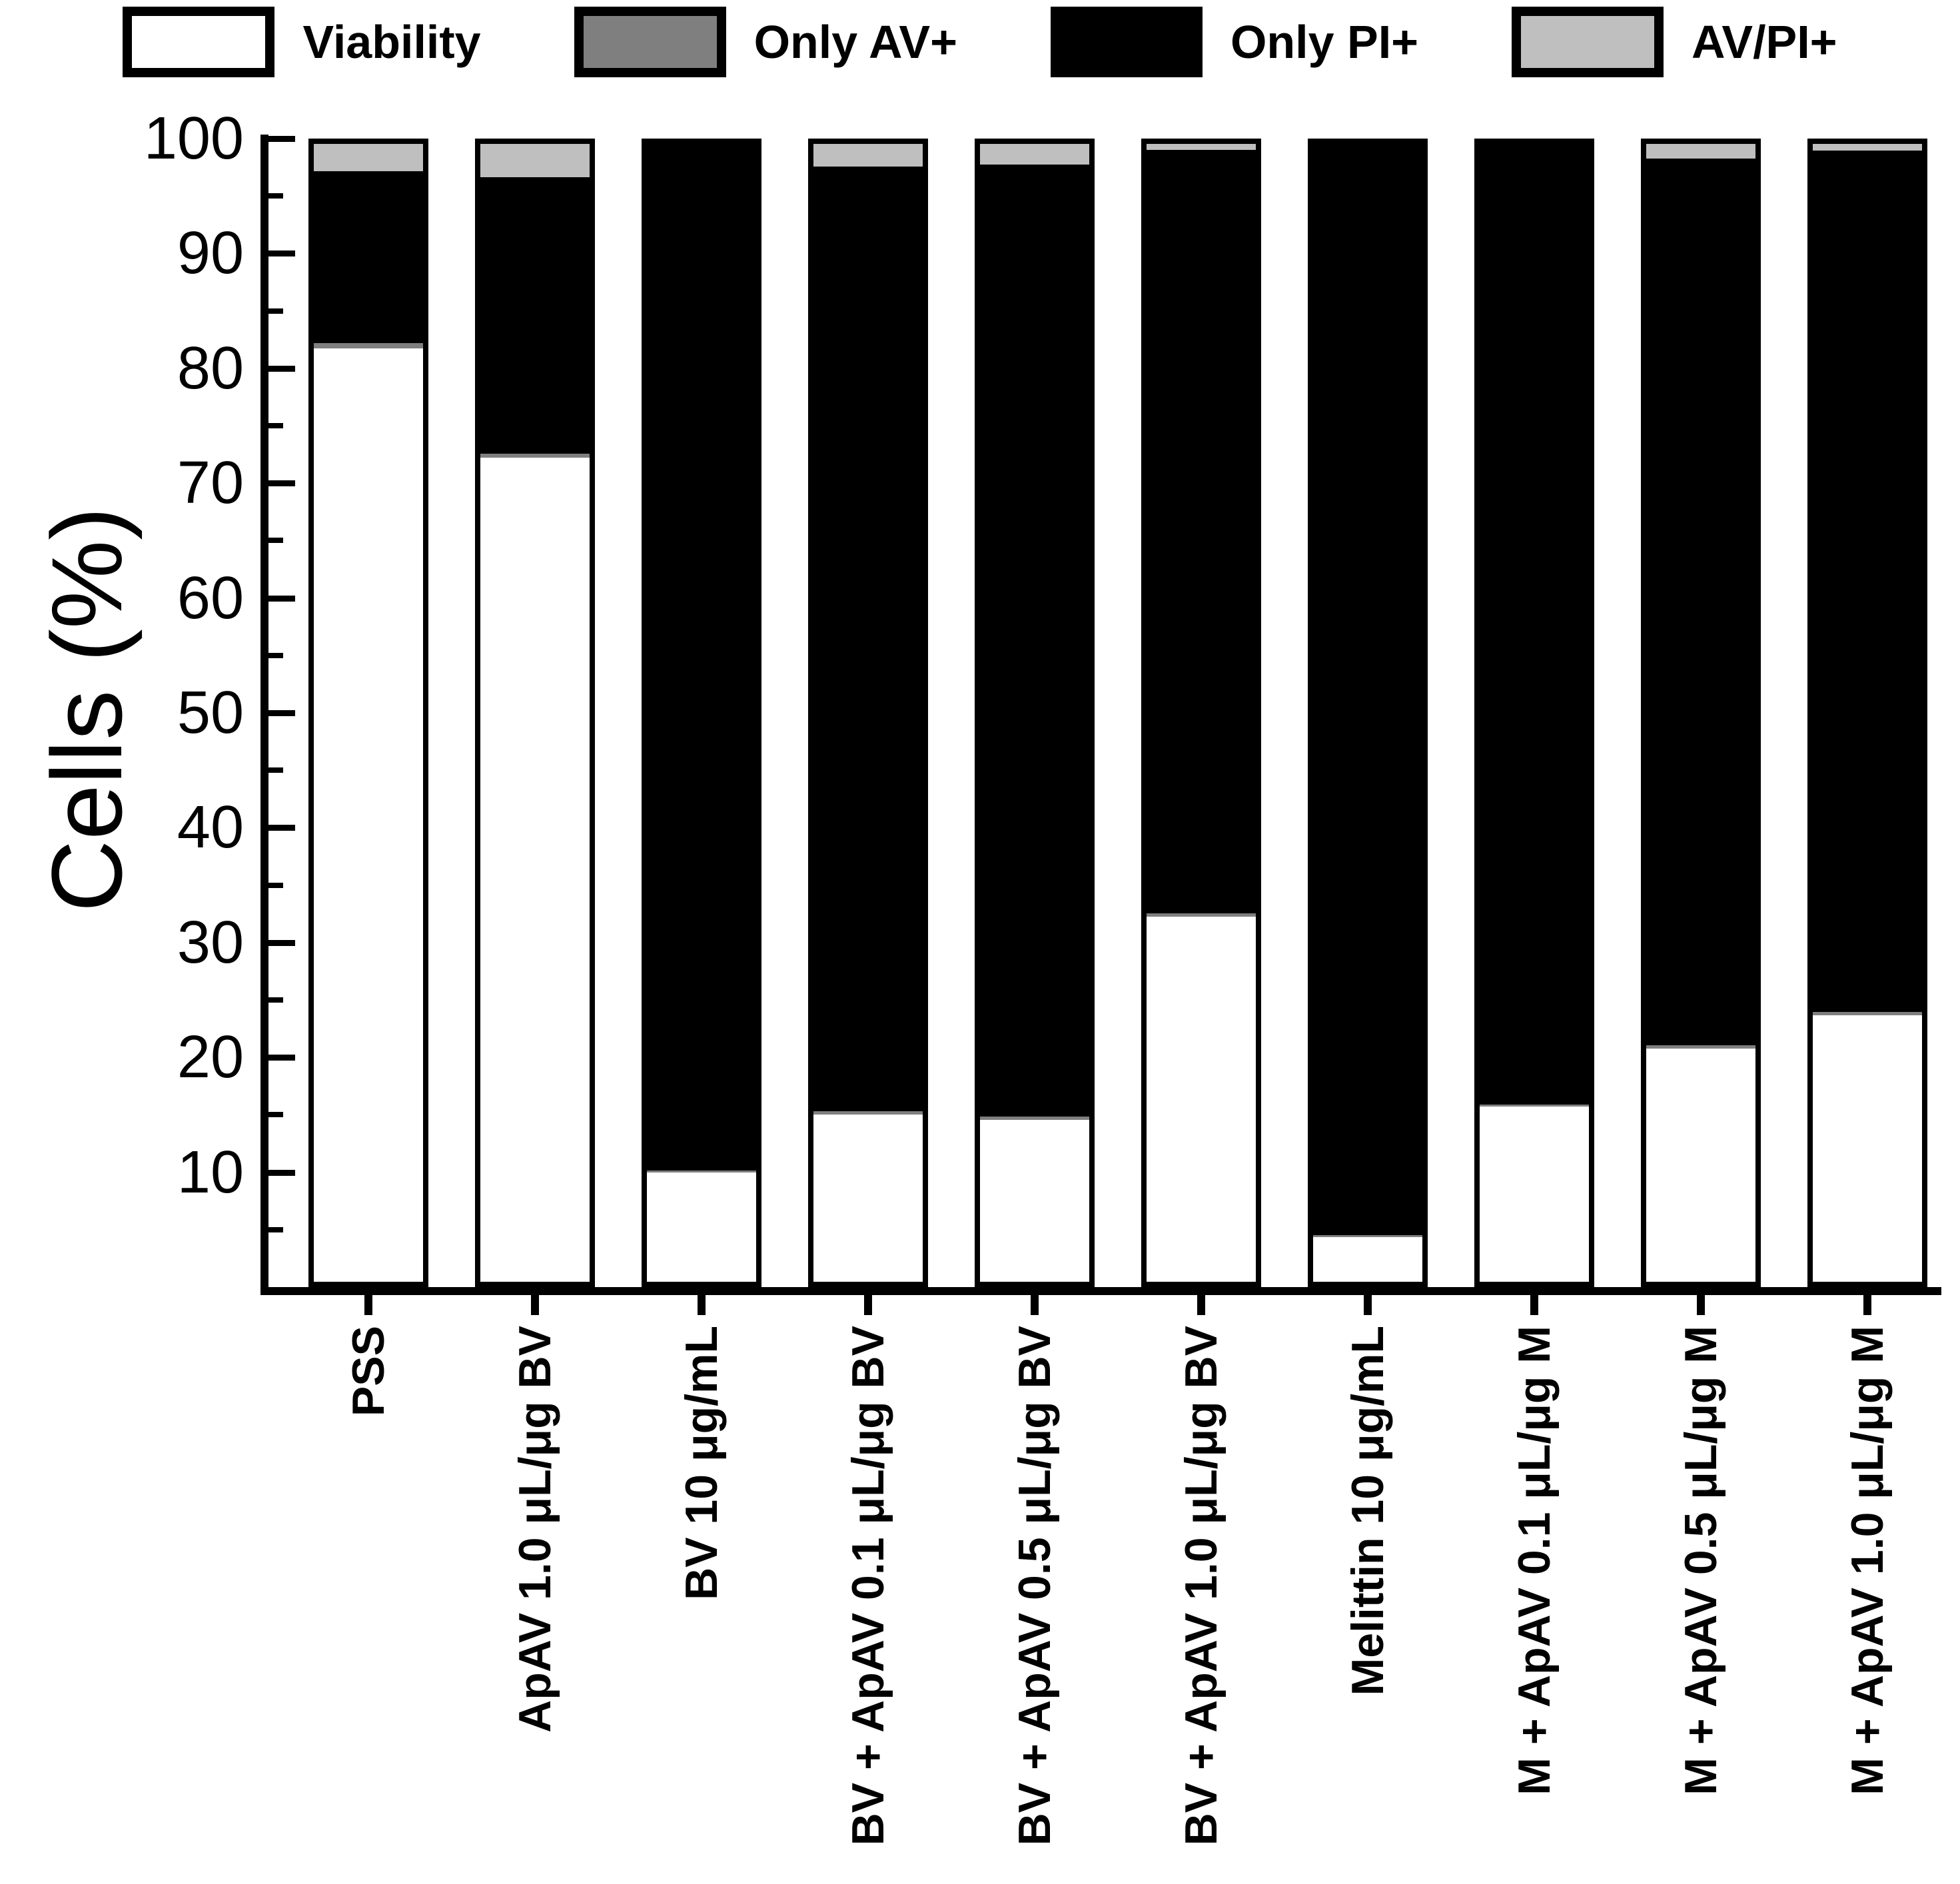  I want to click on y-tick-label: 100, so click(193, 138).